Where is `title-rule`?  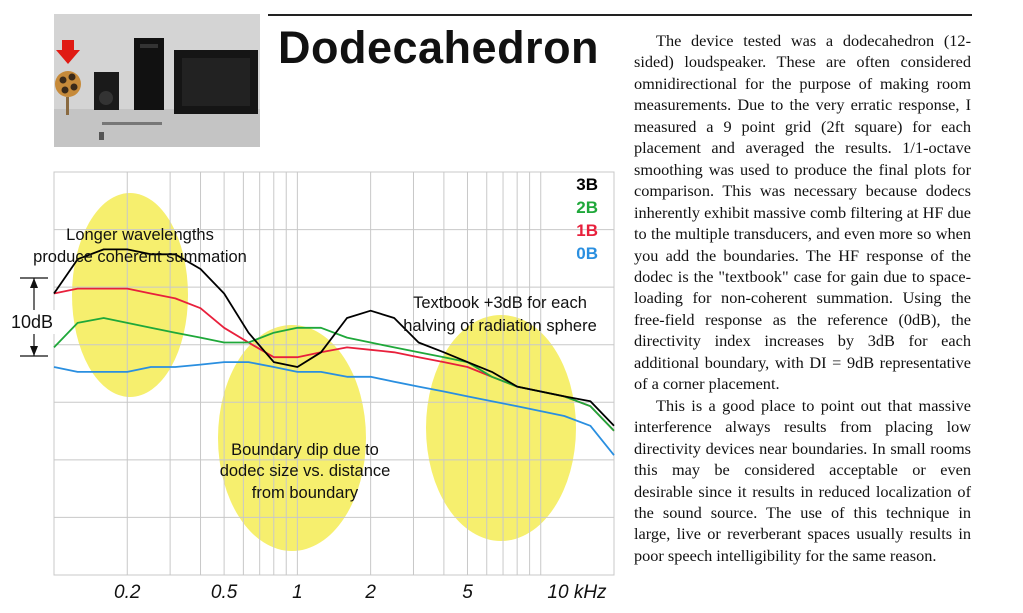 title-rule is located at coordinates (620, 15).